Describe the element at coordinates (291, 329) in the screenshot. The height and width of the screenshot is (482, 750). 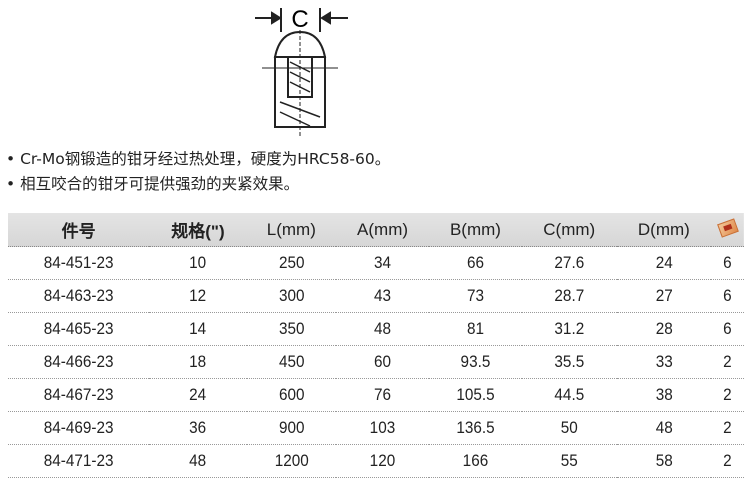
I see `table-cell: 350` at that location.